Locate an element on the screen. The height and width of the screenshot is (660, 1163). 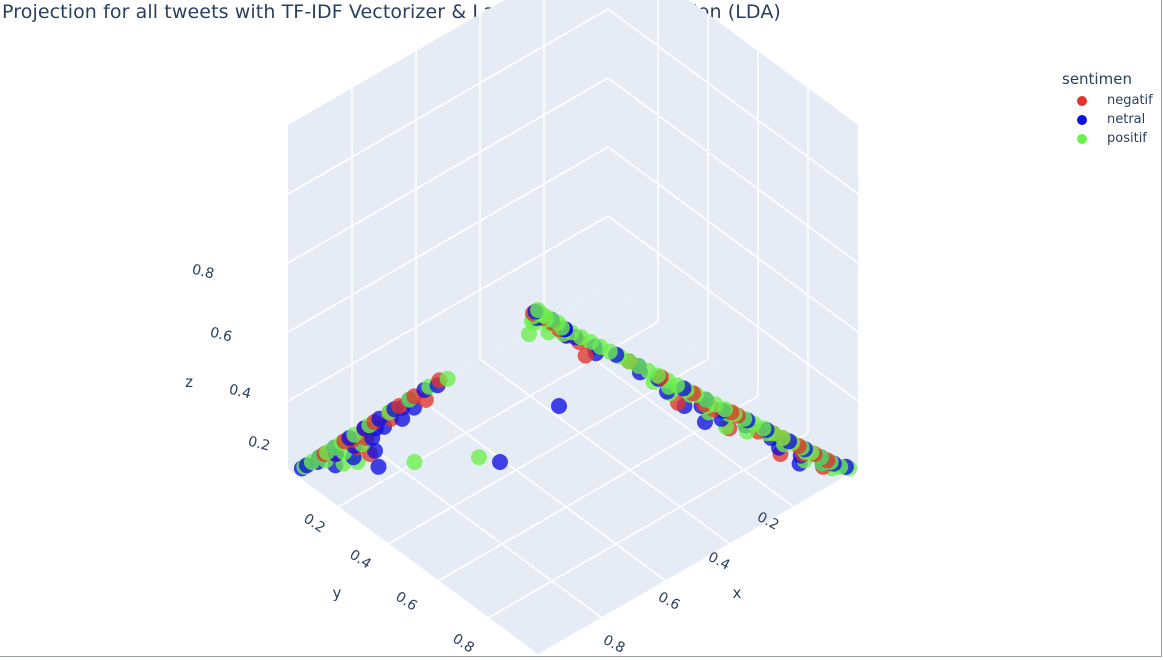
legend: sentimen negatif netral positif is located at coordinates (1107, 109).